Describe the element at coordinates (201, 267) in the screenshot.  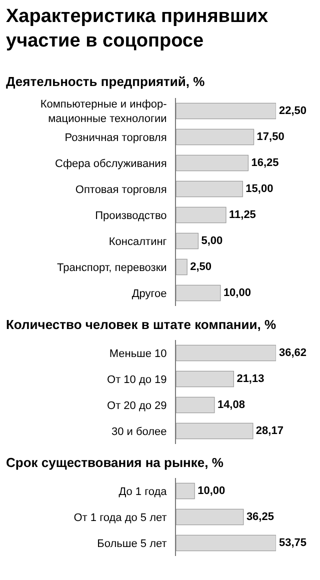
I see `data-label: 2,50` at that location.